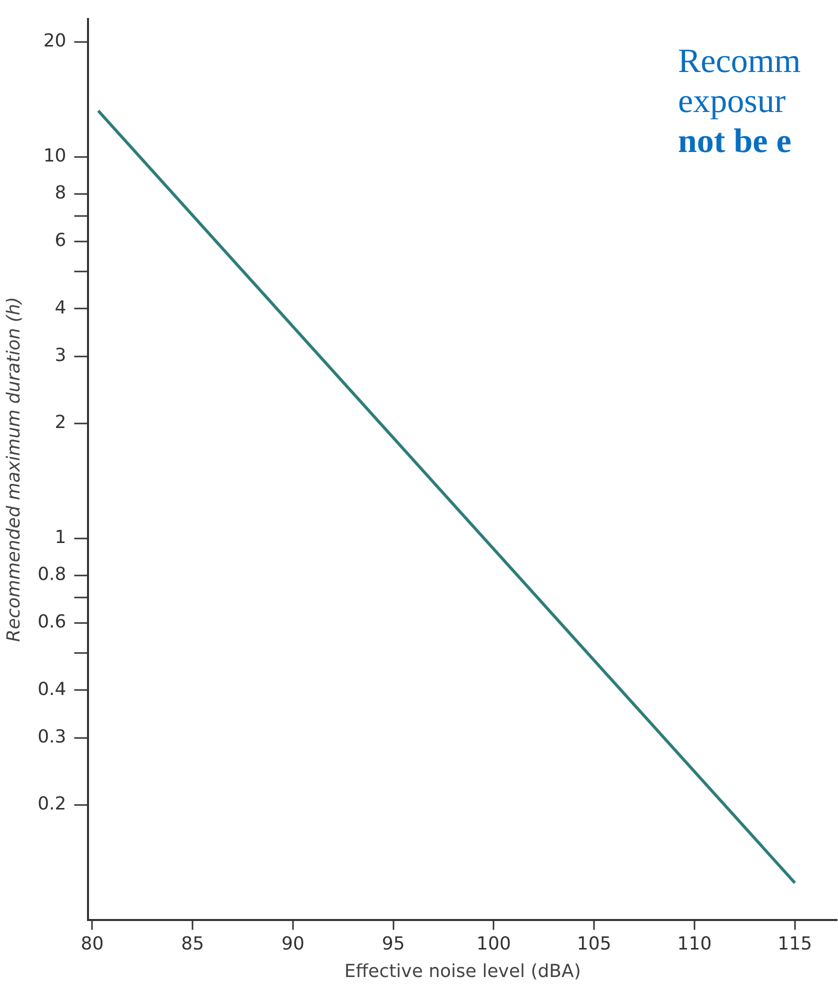 The width and height of the screenshot is (838, 987). What do you see at coordinates (739, 62) in the screenshot?
I see `annotation: Recomm` at bounding box center [739, 62].